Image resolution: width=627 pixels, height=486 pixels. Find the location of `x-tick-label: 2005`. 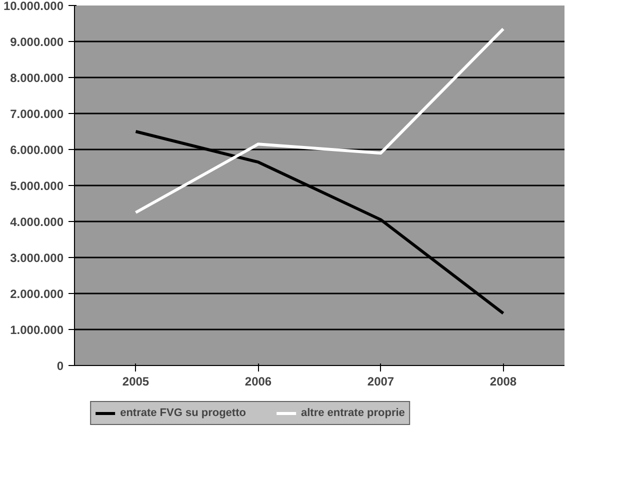

x-tick-label: 2005 is located at coordinates (136, 381).